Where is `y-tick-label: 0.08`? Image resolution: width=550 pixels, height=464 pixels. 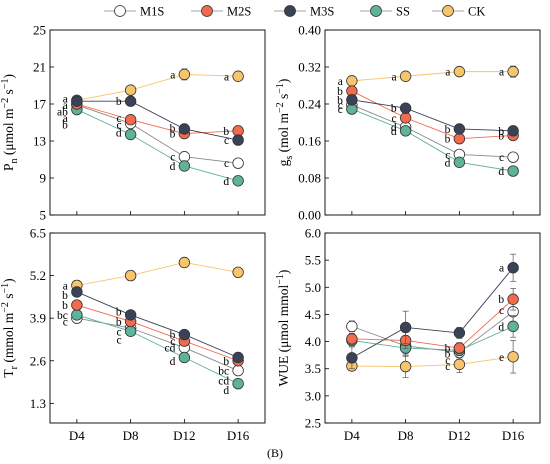 y-tick-label: 0.08 is located at coordinates (309, 178).